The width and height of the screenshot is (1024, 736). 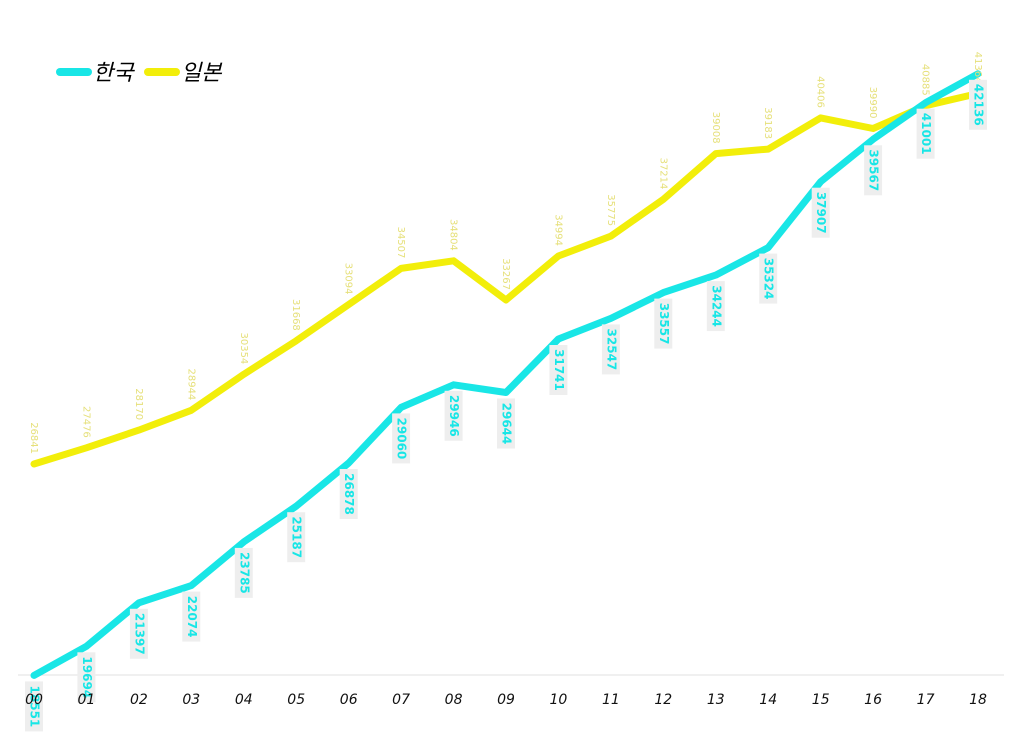 I want to click on data-label-kr-16: 39567, so click(x=873, y=170).